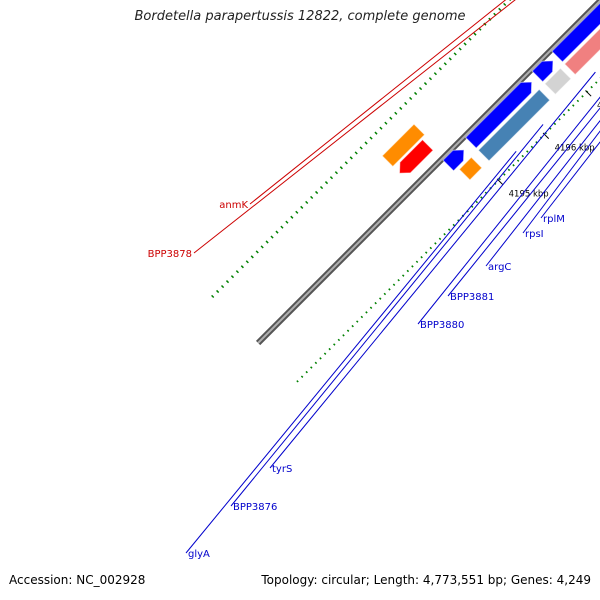  What do you see at coordinates (575, 148) in the screenshot?
I see `tick-label: 4196 kbp` at bounding box center [575, 148].